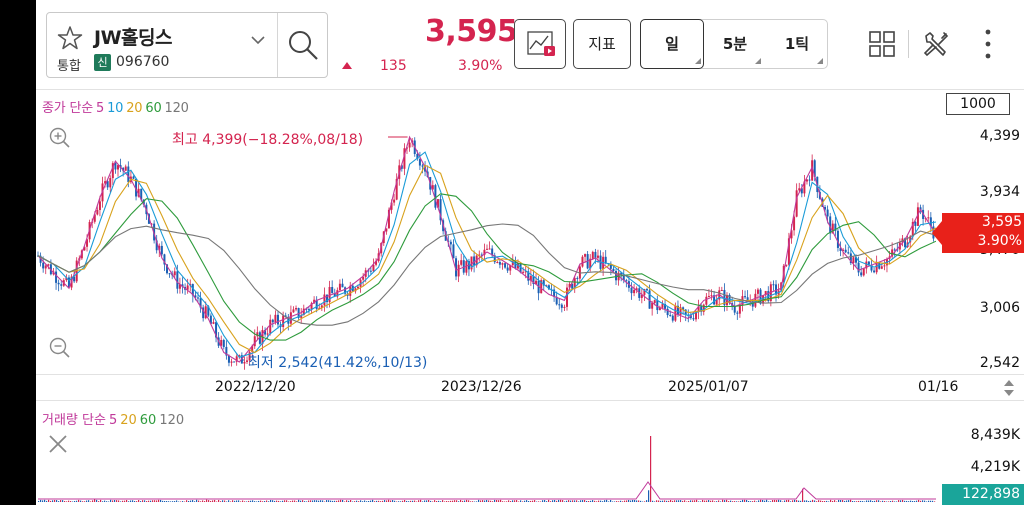 The height and width of the screenshot is (505, 1024). Describe the element at coordinates (153, 108) in the screenshot. I see `legend-ma60: 60` at that location.